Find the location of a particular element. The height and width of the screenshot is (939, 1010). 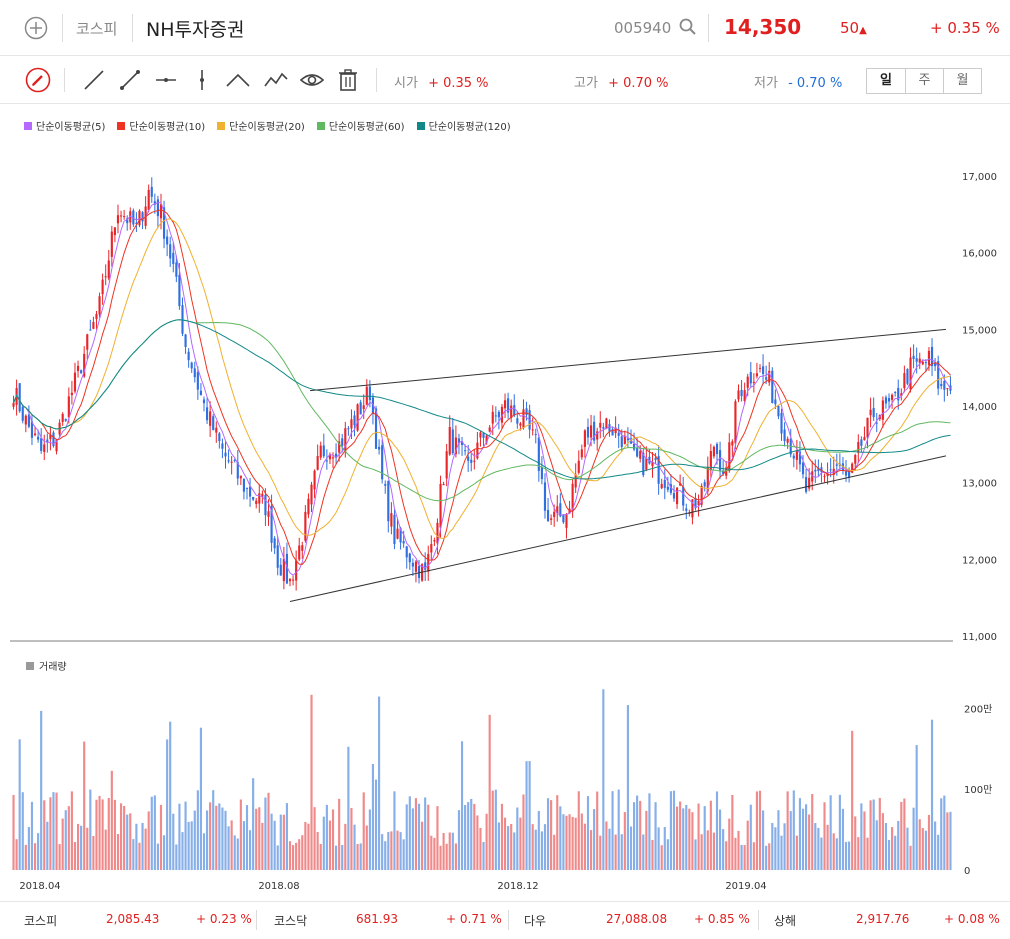

eye-icon is located at coordinates (312, 80).